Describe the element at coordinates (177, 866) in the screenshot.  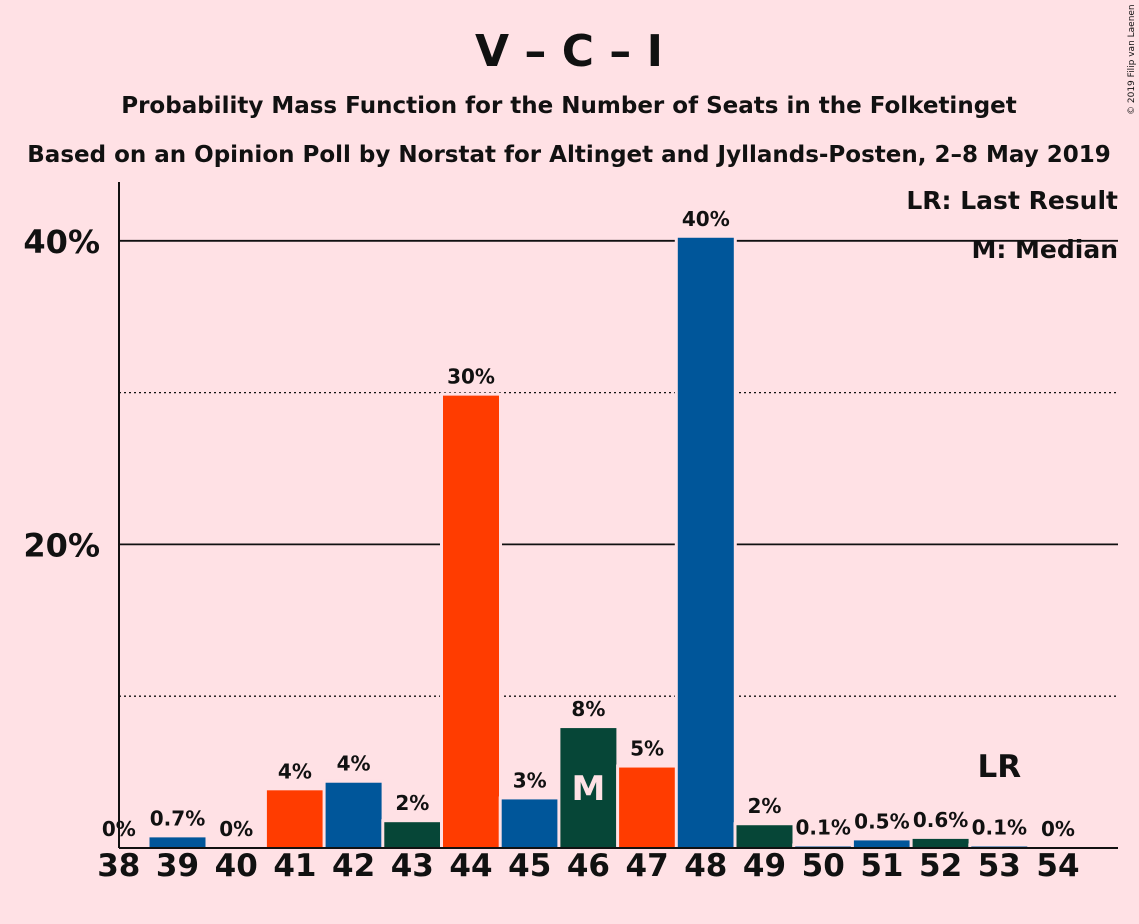
I see `x-tick-label: 39` at that location.